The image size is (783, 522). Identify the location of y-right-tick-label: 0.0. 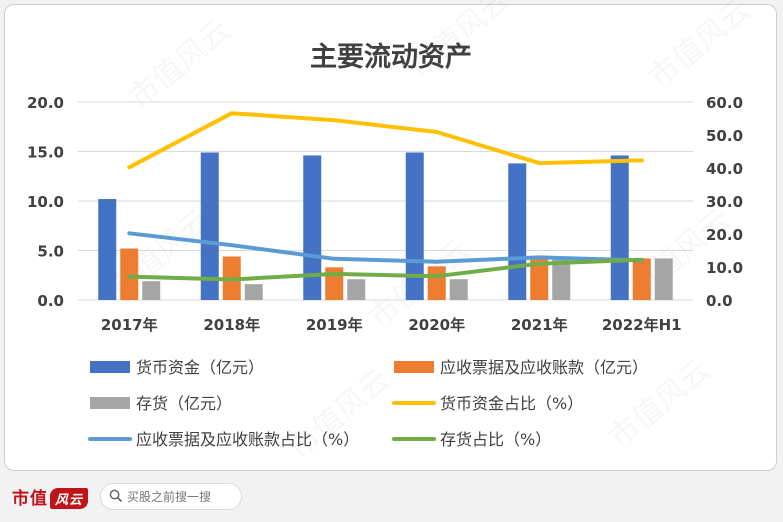
(719, 301).